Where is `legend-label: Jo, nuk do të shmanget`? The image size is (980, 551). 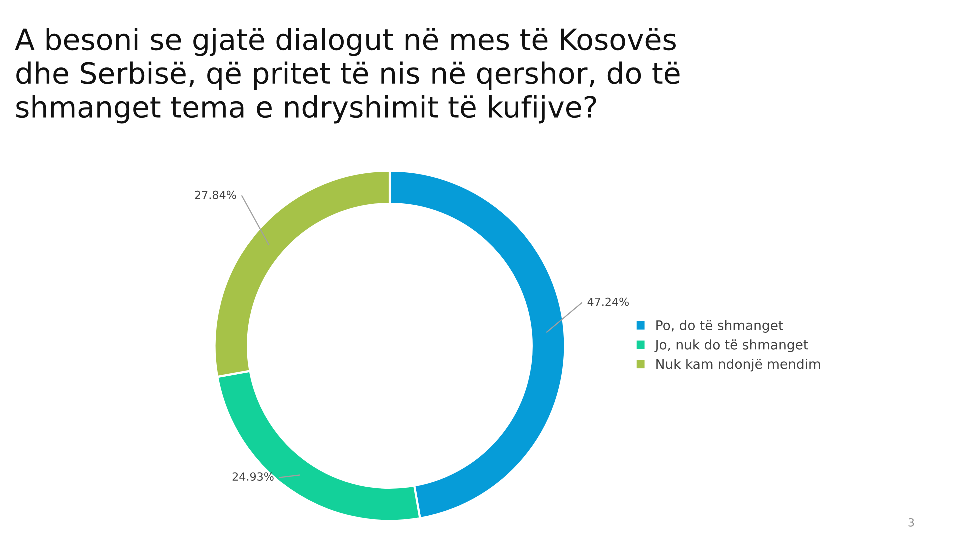
legend-label: Jo, nuk do të shmanget is located at coordinates (731, 346).